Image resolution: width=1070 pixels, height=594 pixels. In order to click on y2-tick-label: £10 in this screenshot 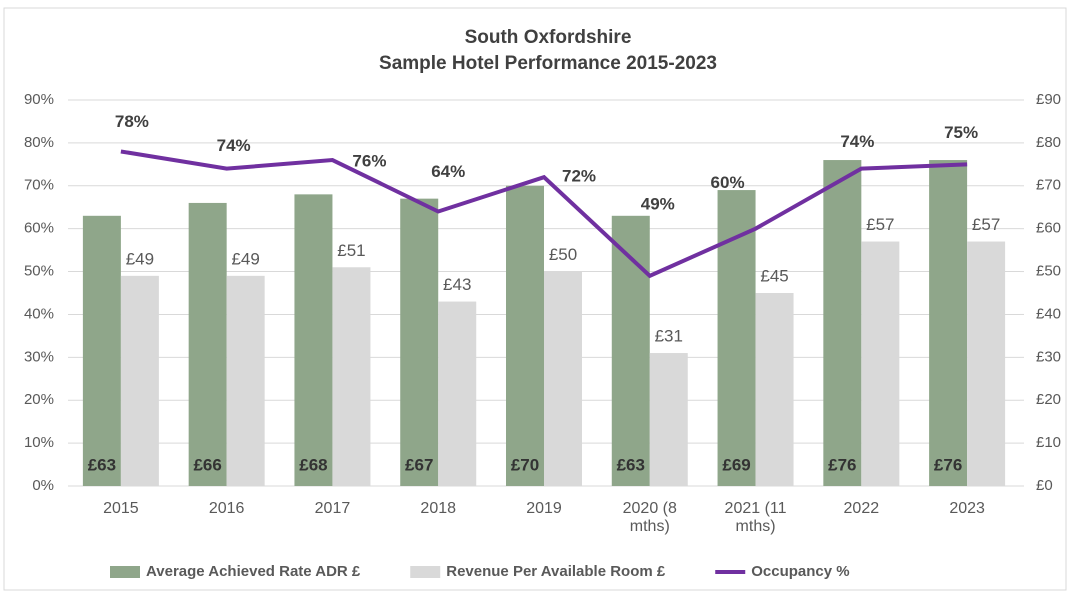, I will do `click(1048, 442)`.